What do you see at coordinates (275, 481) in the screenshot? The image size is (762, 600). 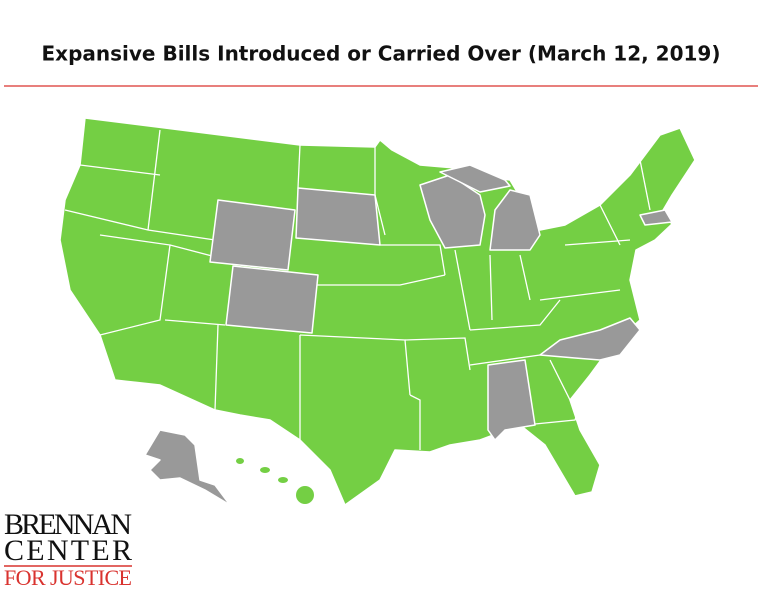 I see `hawaii` at bounding box center [275, 481].